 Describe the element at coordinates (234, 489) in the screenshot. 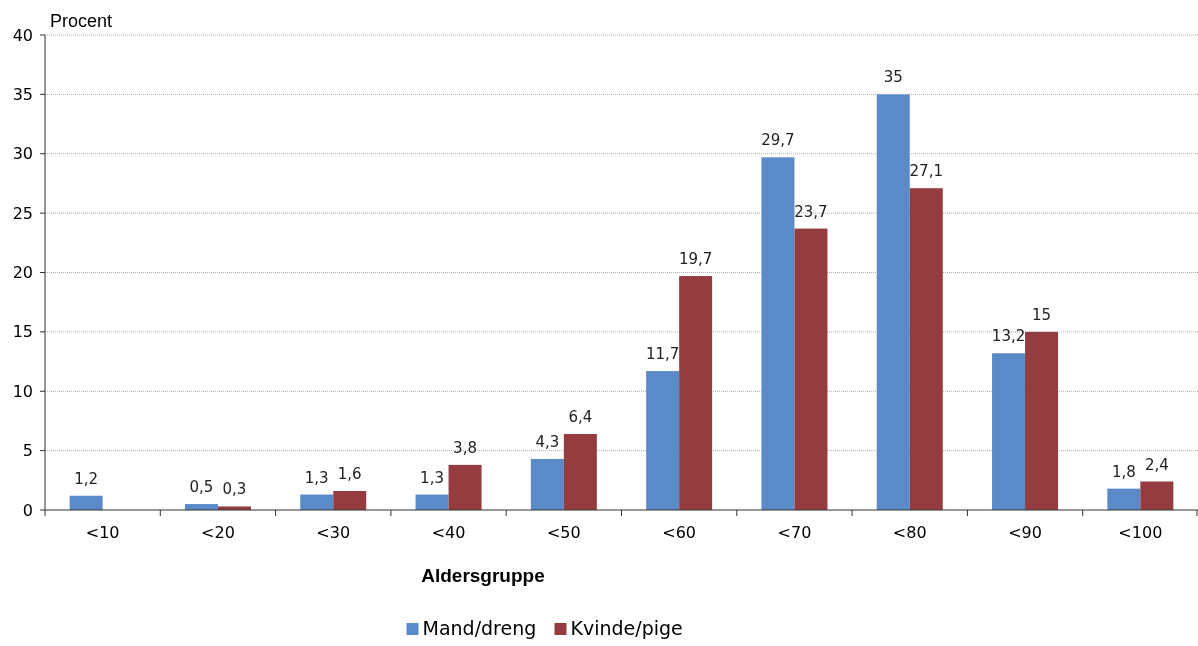

I see `data-label: 0,3` at that location.